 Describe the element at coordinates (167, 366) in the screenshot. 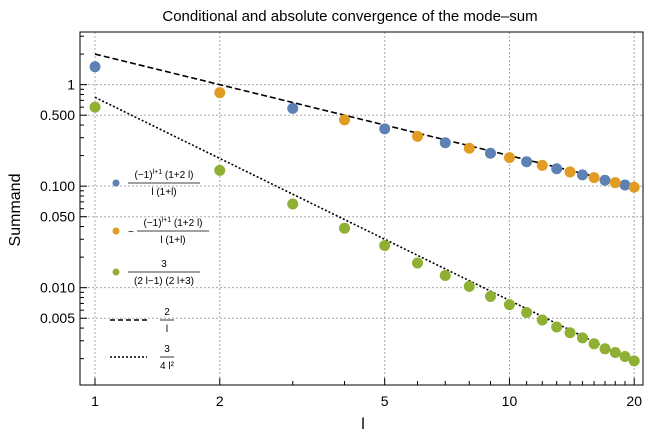

I see `legend-denominator: 4 l²` at that location.